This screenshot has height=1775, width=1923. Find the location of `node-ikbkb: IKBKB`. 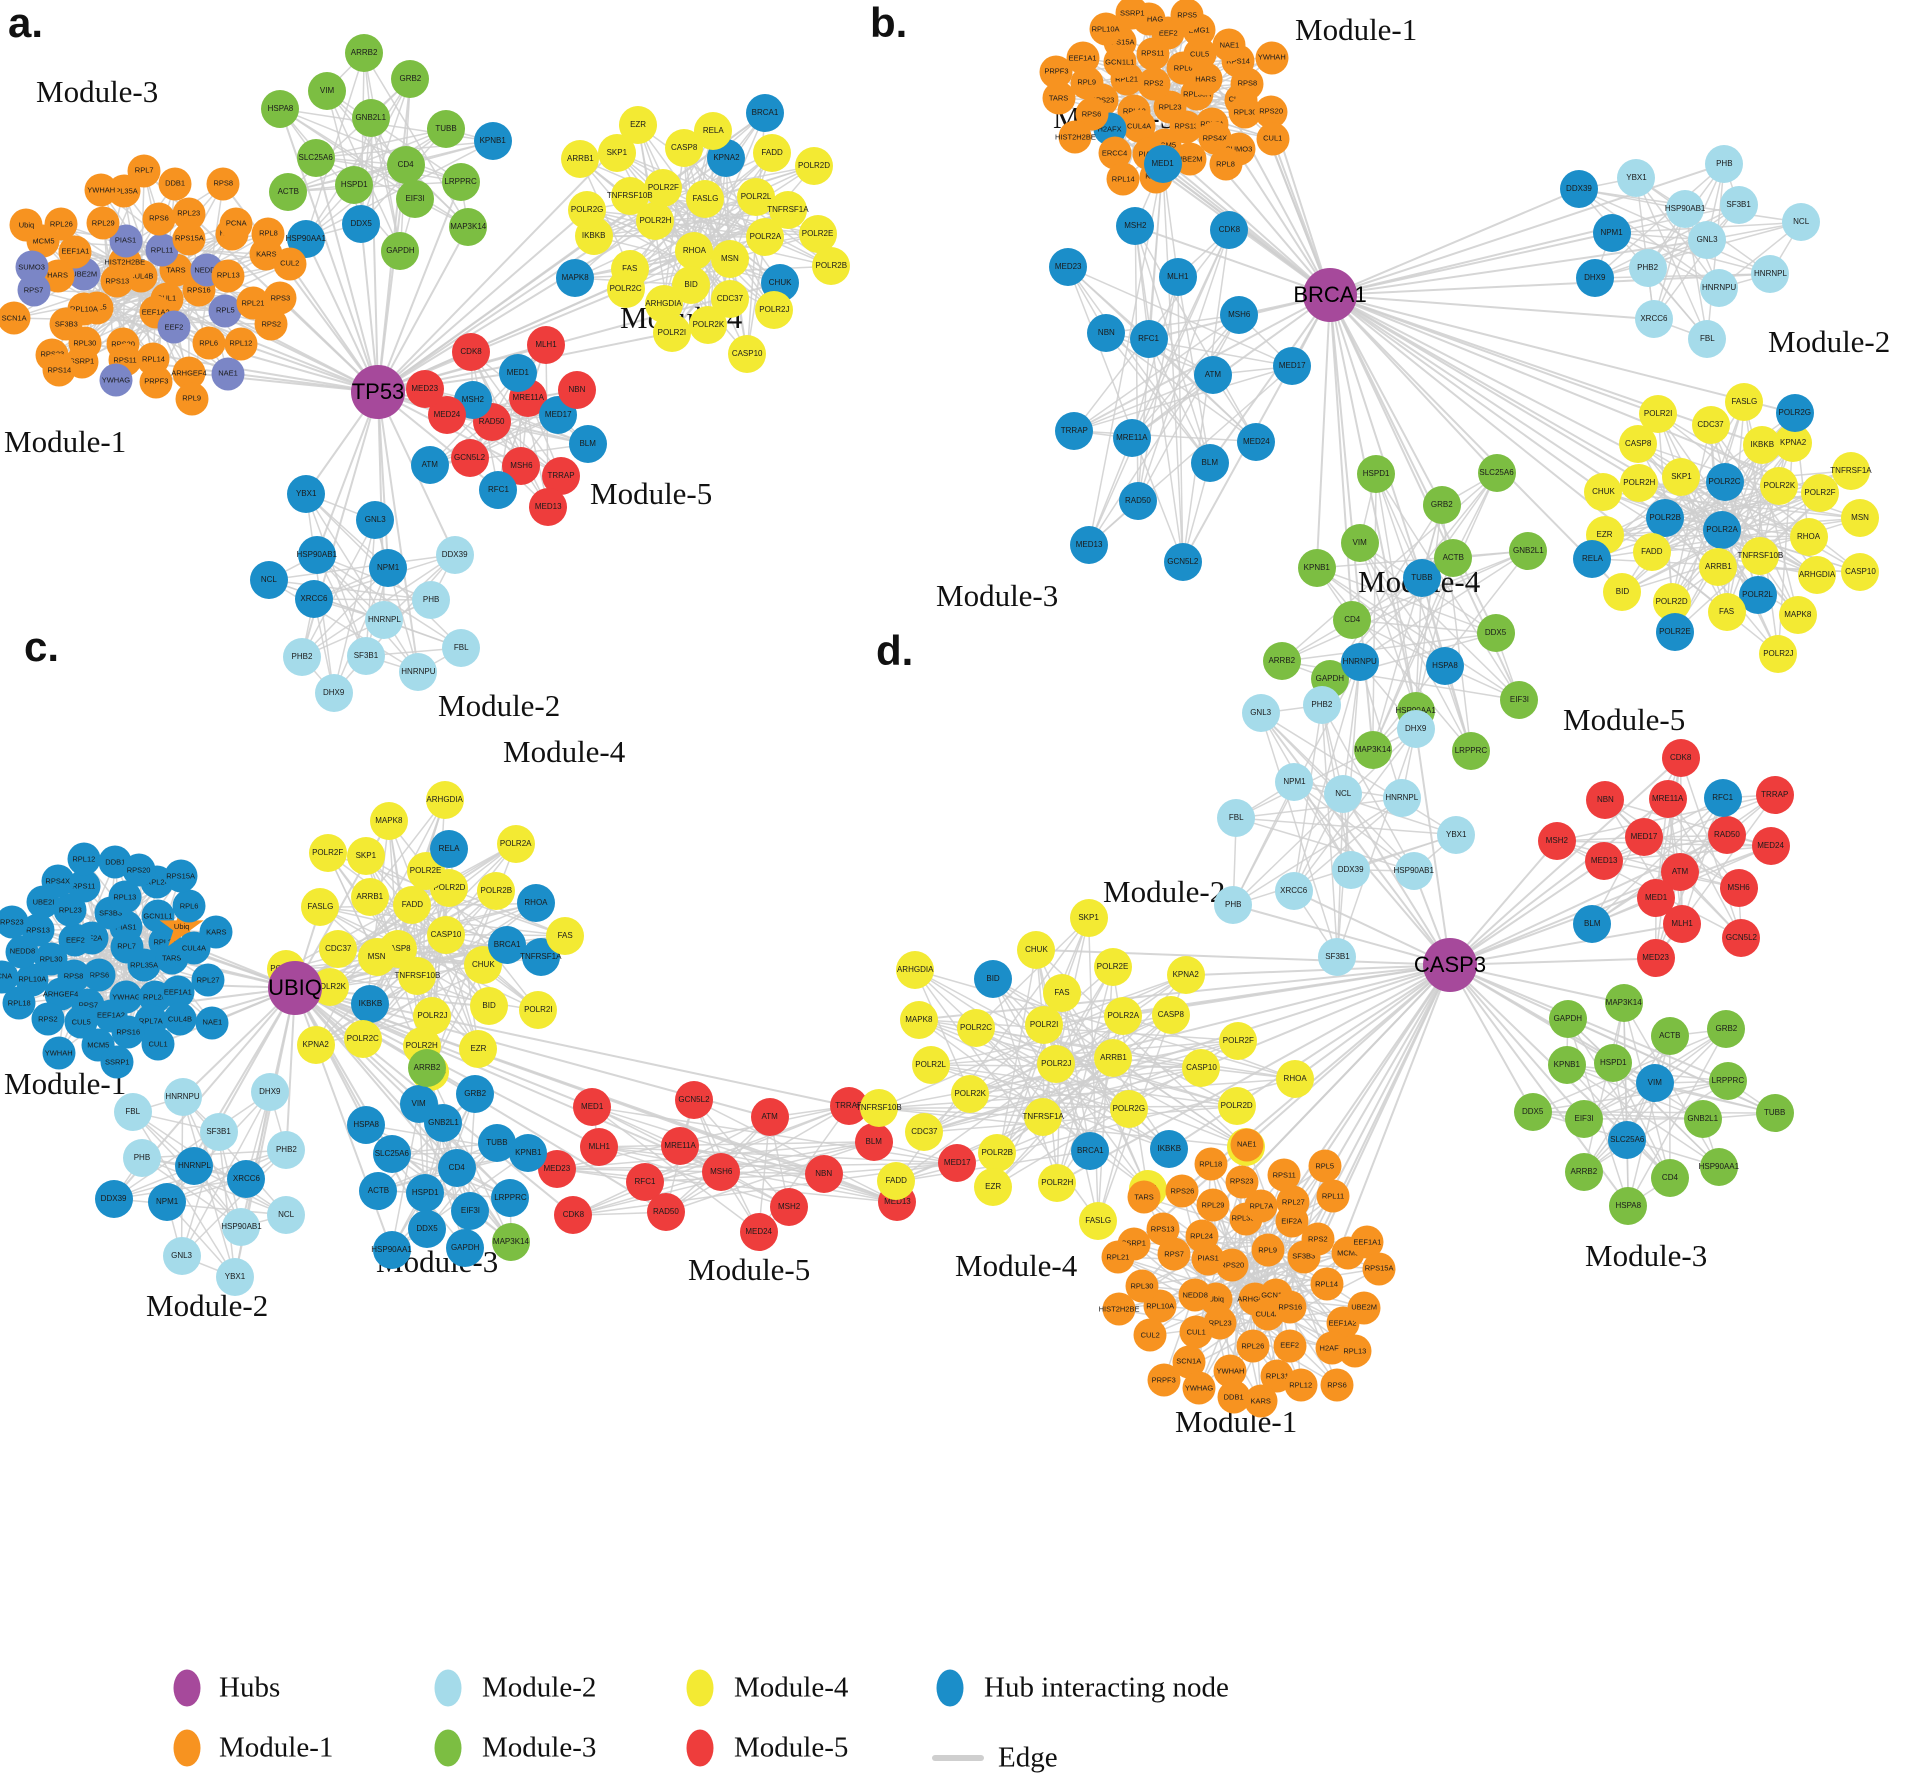

node-ikbkb: IKBKB is located at coordinates (1169, 1149).